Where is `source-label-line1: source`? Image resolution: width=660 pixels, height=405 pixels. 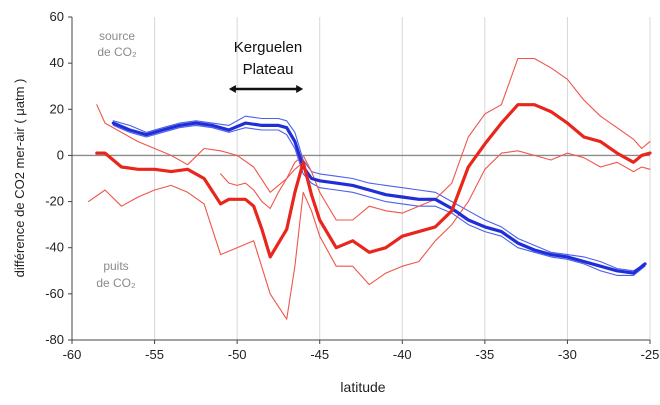 source-label-line1: source is located at coordinates (117, 36).